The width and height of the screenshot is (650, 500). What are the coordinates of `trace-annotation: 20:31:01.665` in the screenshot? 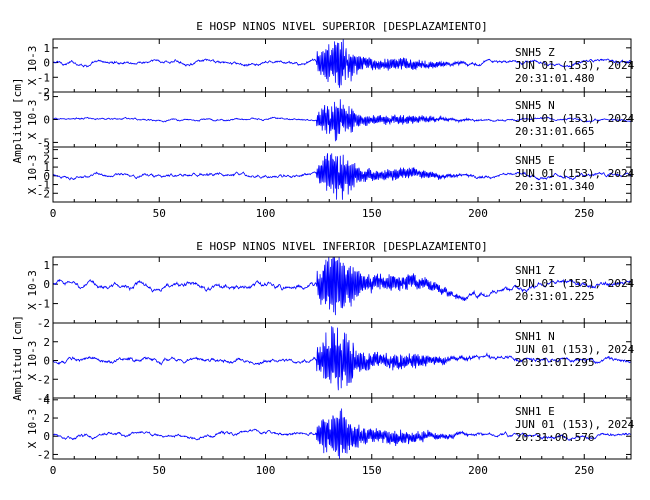 It's located at (554, 131).